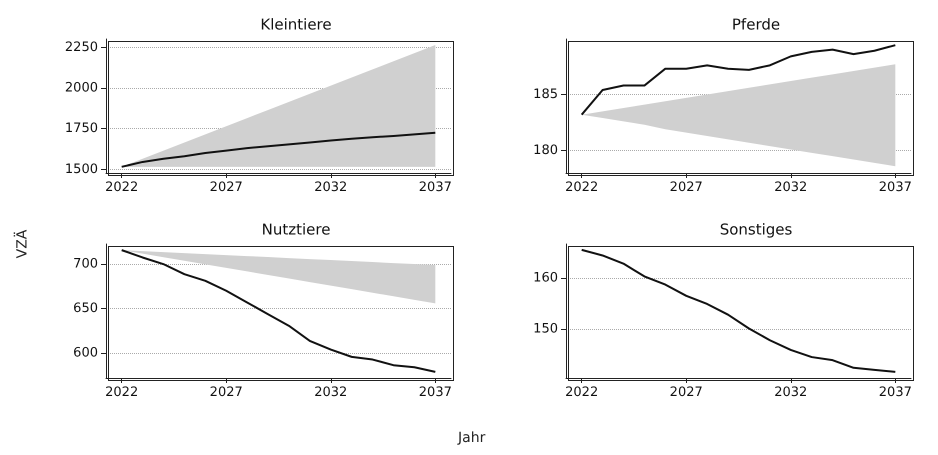  I want to click on y-tick-label: 180, so click(545, 150).